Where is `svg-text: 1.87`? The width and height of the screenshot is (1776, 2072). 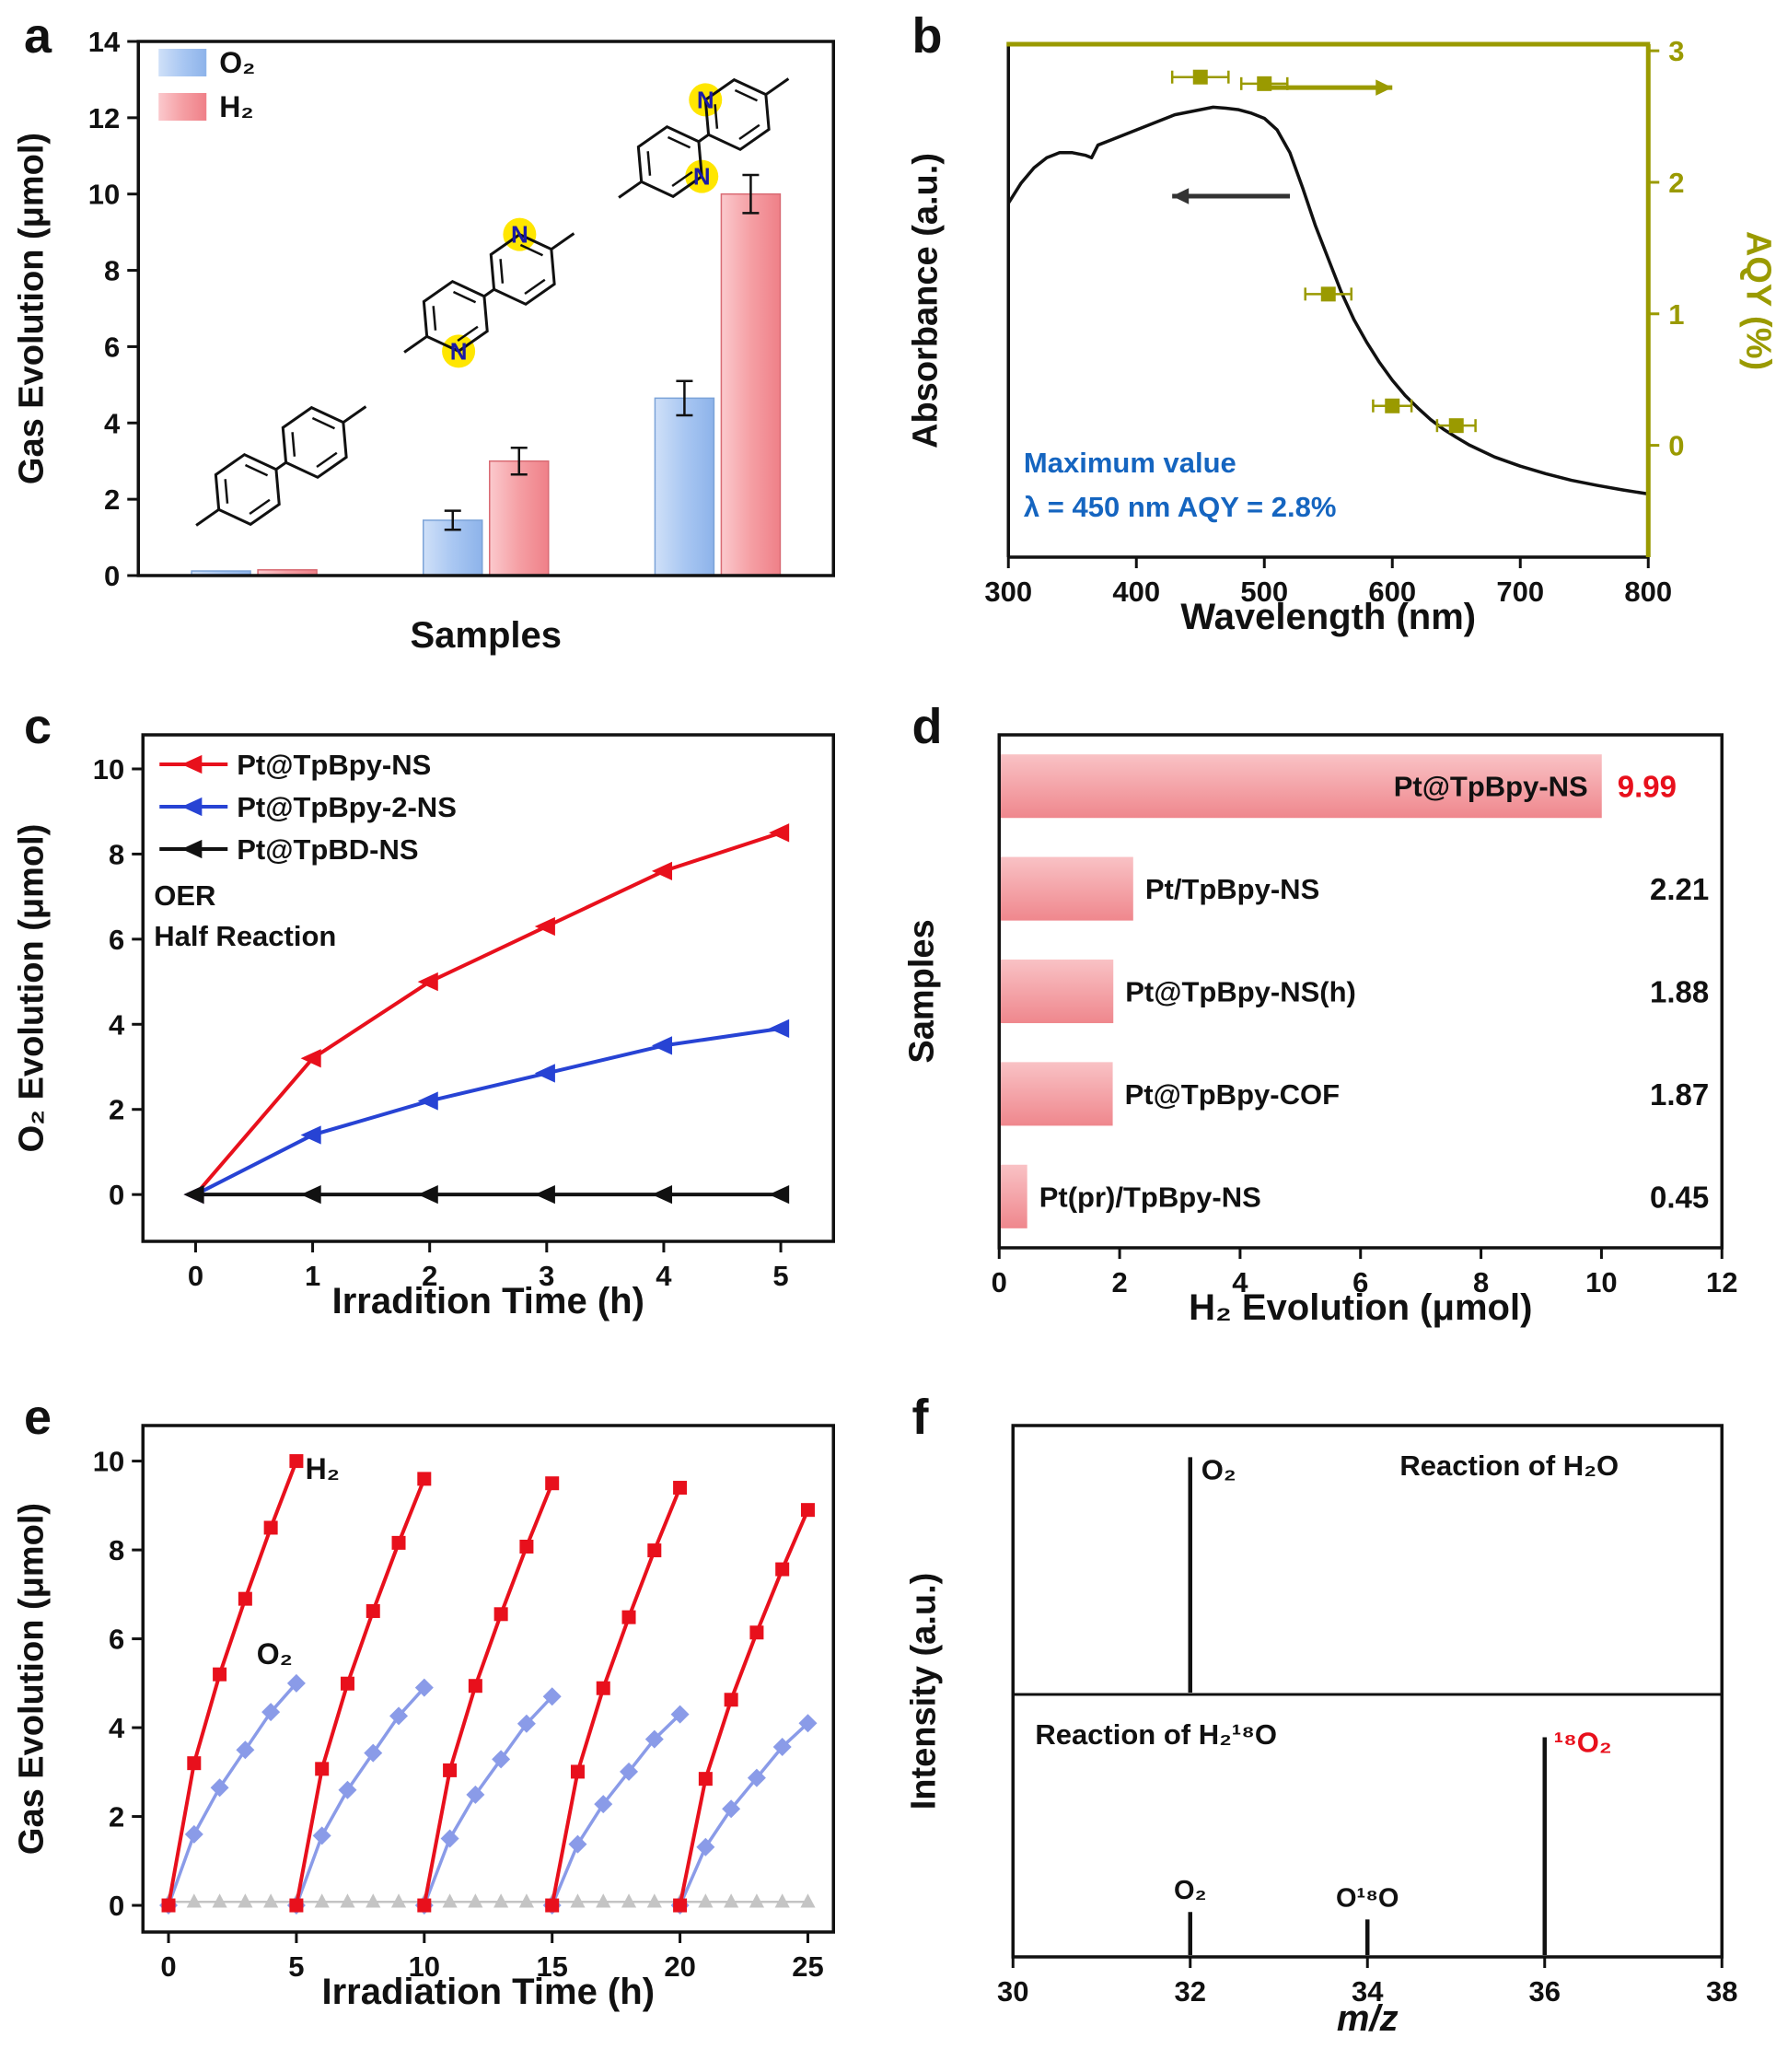
svg-text: 1.87 is located at coordinates (1679, 1094).